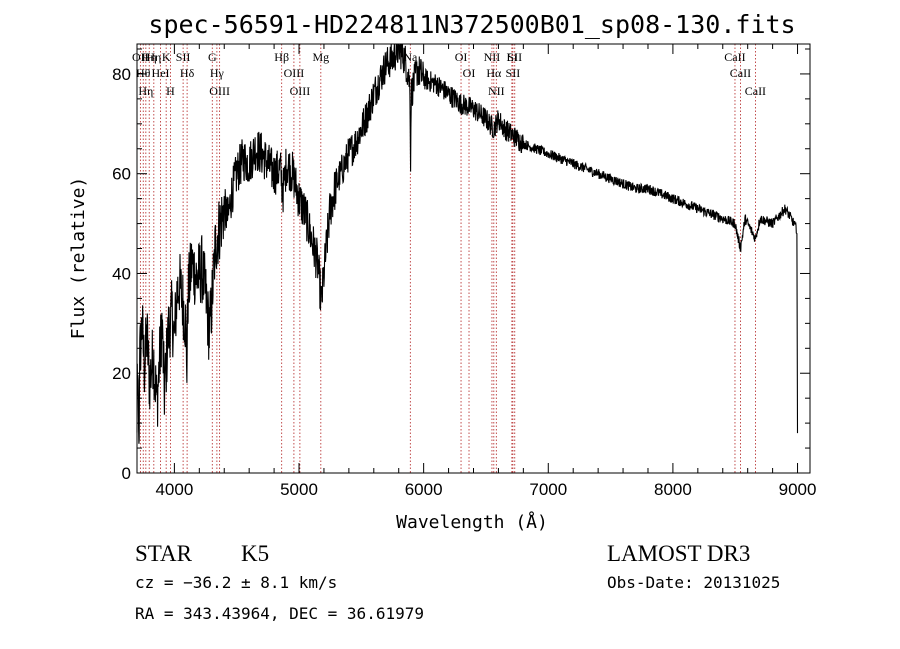  Describe the element at coordinates (161, 73) in the screenshot. I see `line-marker-label: HeI` at that location.